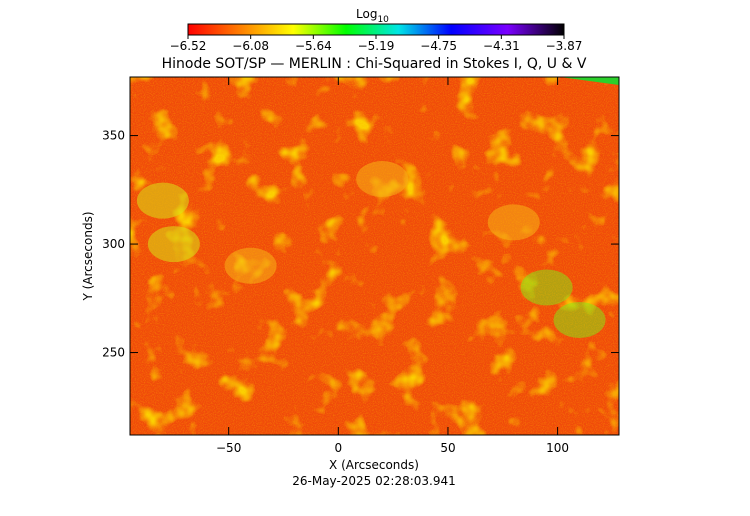  Describe the element at coordinates (313, 46) in the screenshot. I see `colorbar-tick-label: −5.64` at that location.